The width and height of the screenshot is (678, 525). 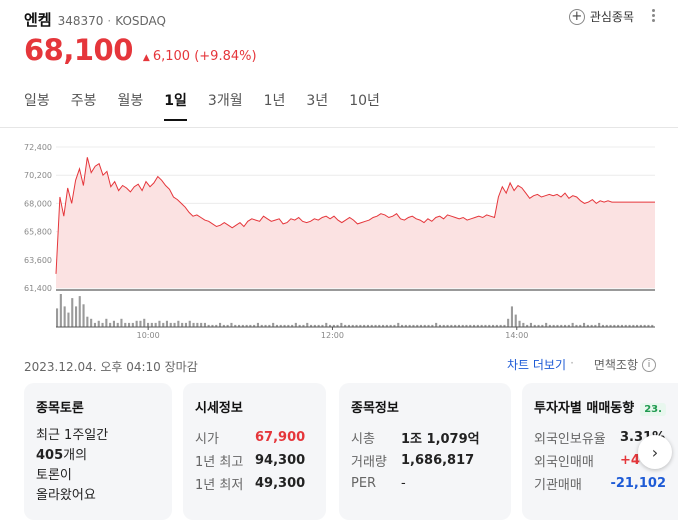 I want to click on tab-monthly: 월봉, so click(x=130, y=101).